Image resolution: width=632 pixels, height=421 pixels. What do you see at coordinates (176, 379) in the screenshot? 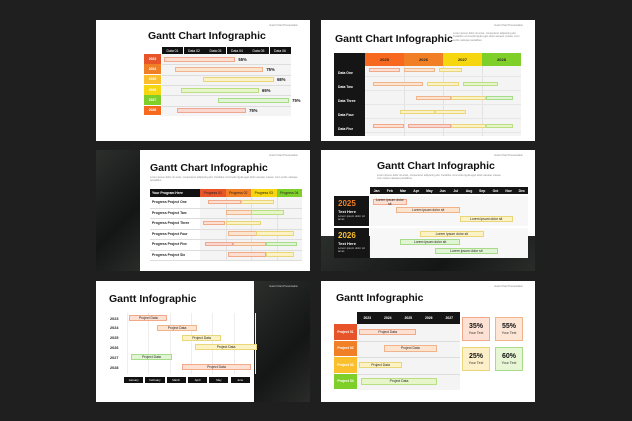
I see `month-label: March` at bounding box center [176, 379].